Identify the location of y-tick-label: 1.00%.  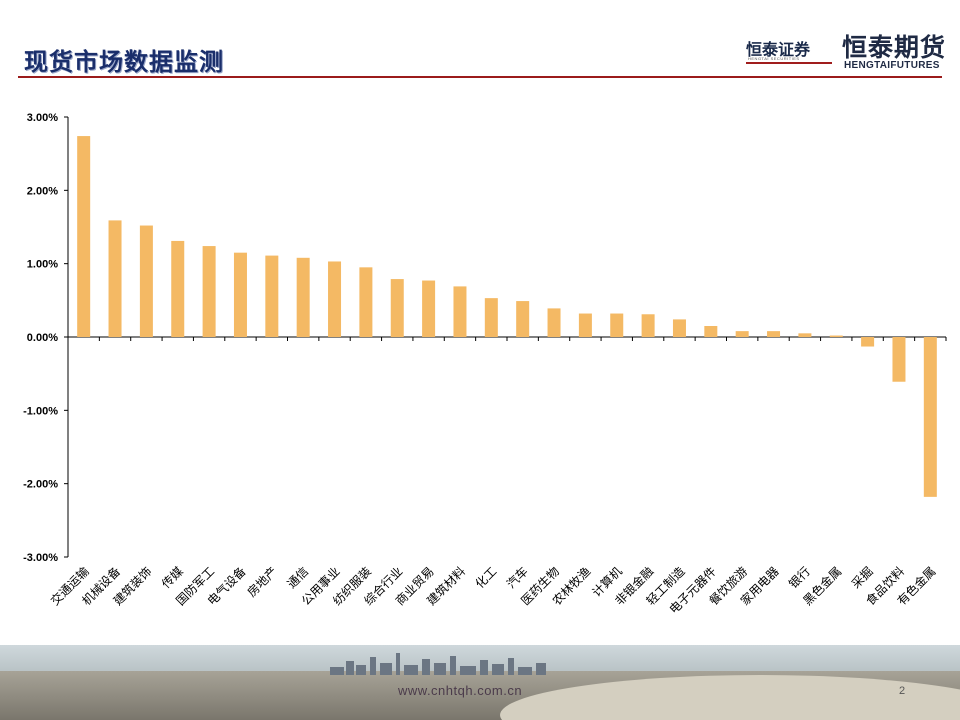
(42, 265).